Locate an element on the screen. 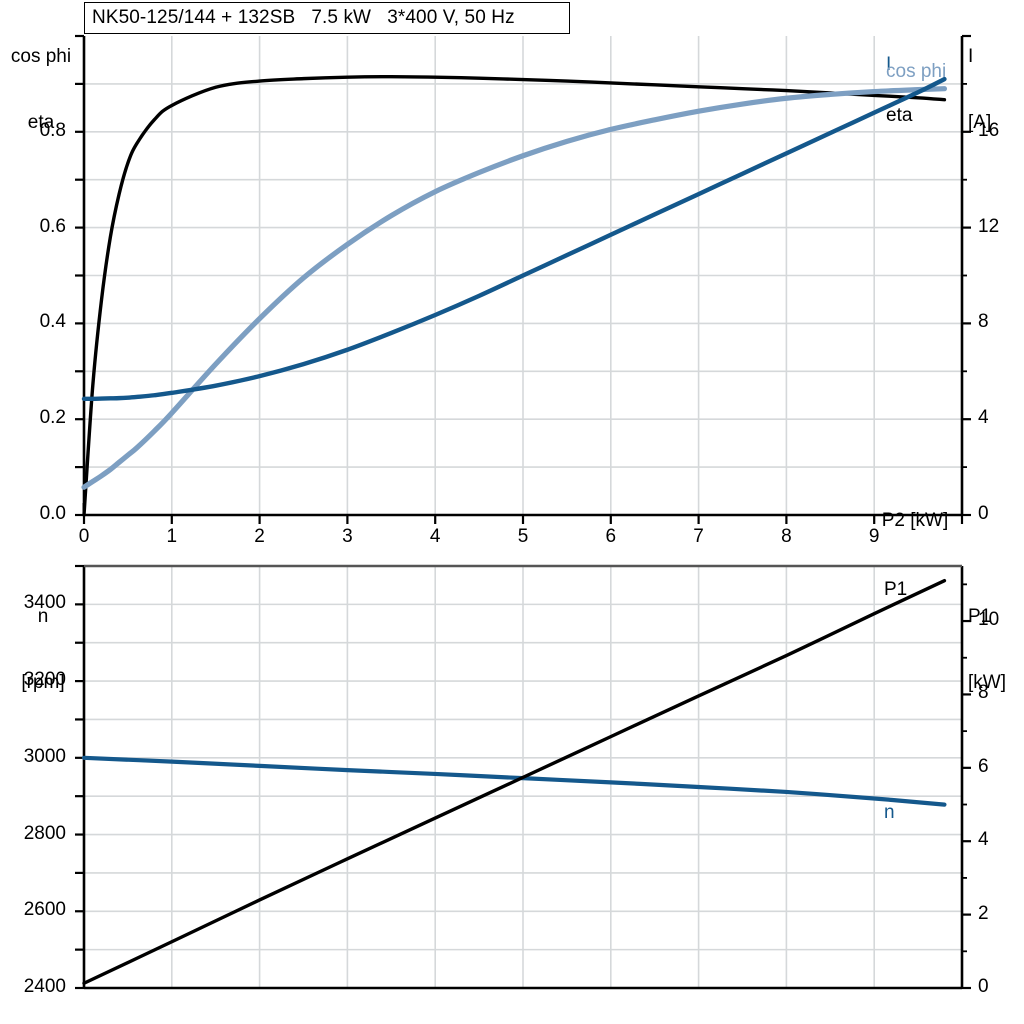 The height and width of the screenshot is (1024, 1024). bottom-right-tick-6: 6 is located at coordinates (983, 766).